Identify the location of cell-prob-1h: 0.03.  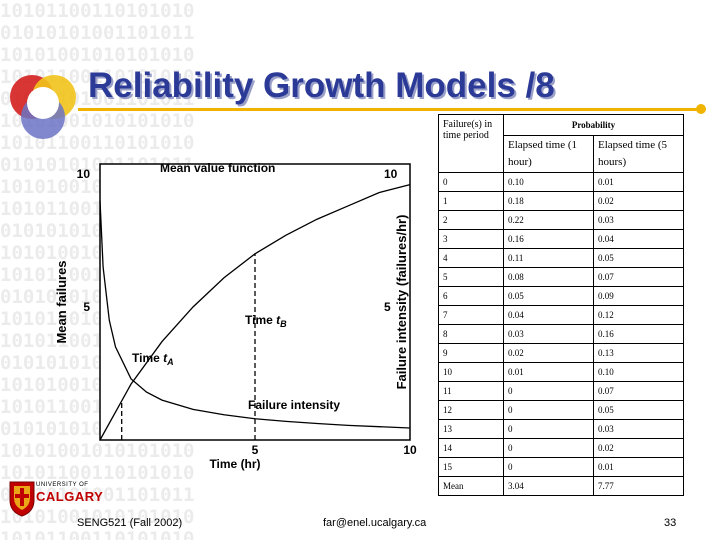
(548, 334).